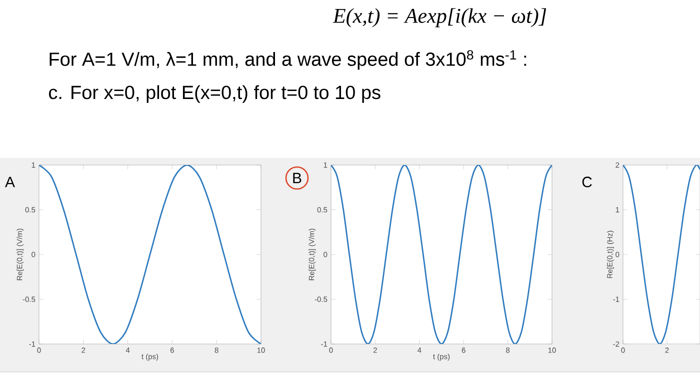  I want to click on text: For A=1 V/m, λ=1 mm, and a wave speed of 3x10$^{8}$ ms$^{-1}$ :, so click(288, 60).